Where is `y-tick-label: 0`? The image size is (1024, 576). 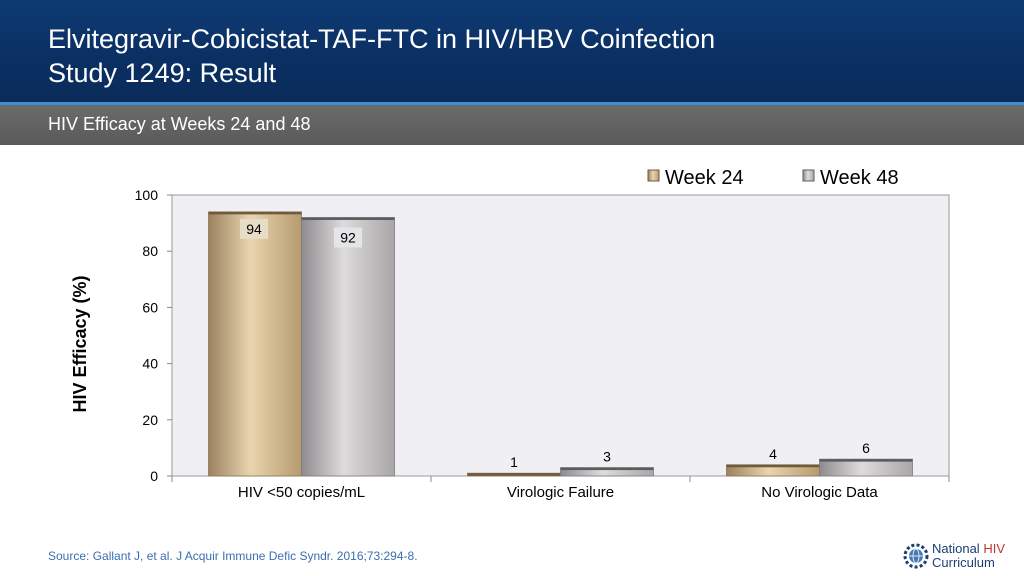
y-tick-label: 0 is located at coordinates (154, 476).